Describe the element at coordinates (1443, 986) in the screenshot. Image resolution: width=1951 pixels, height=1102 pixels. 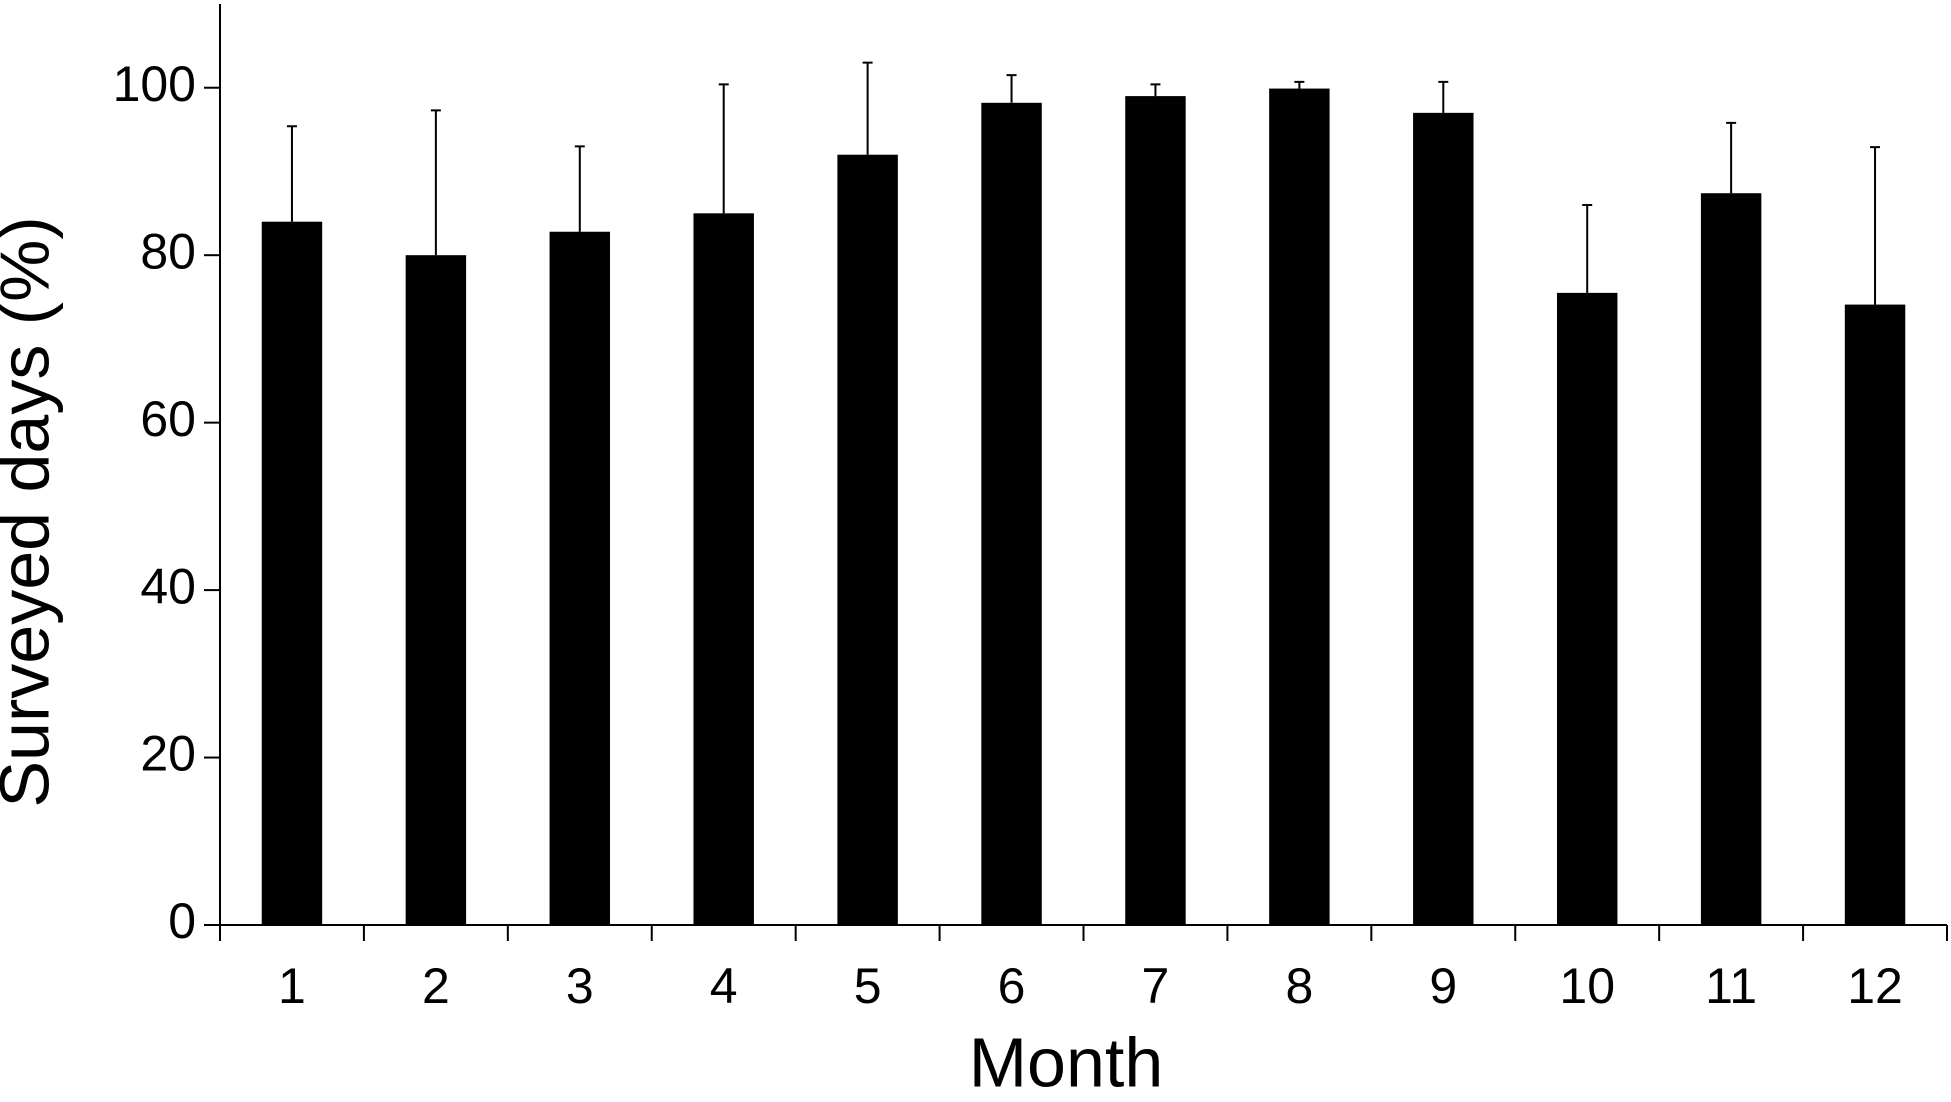
I see `x-tick-label: 9` at that location.